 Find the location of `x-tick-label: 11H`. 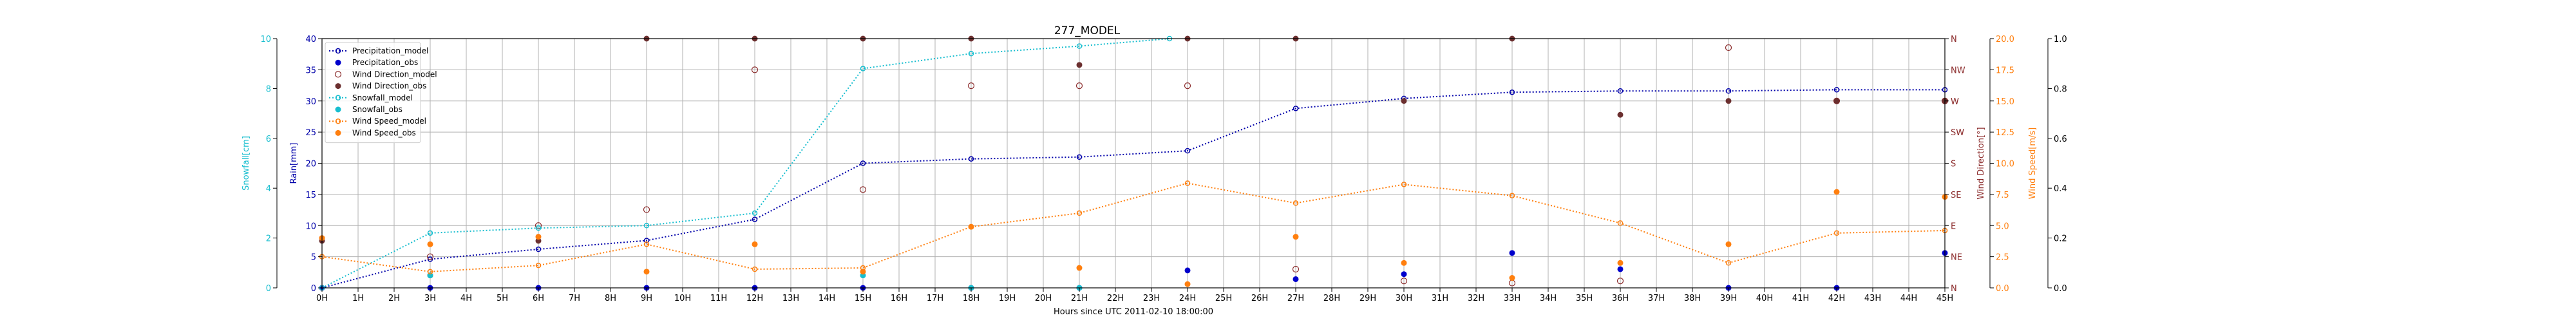

x-tick-label: 11H is located at coordinates (718, 298).